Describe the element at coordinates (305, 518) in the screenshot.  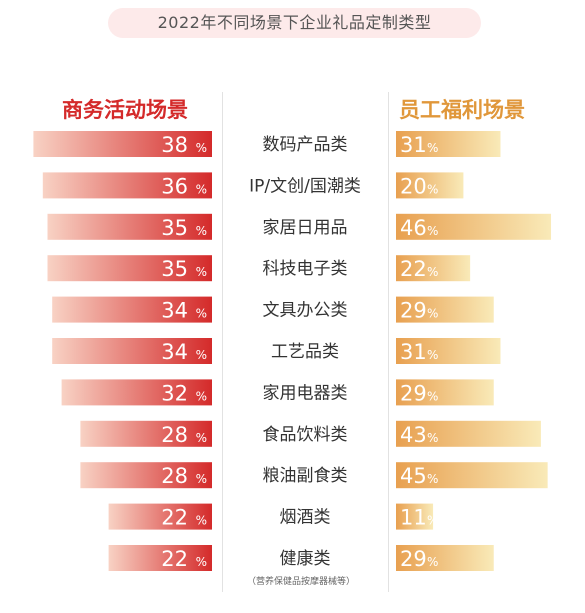
I see `category-label: 烟酒类` at that location.